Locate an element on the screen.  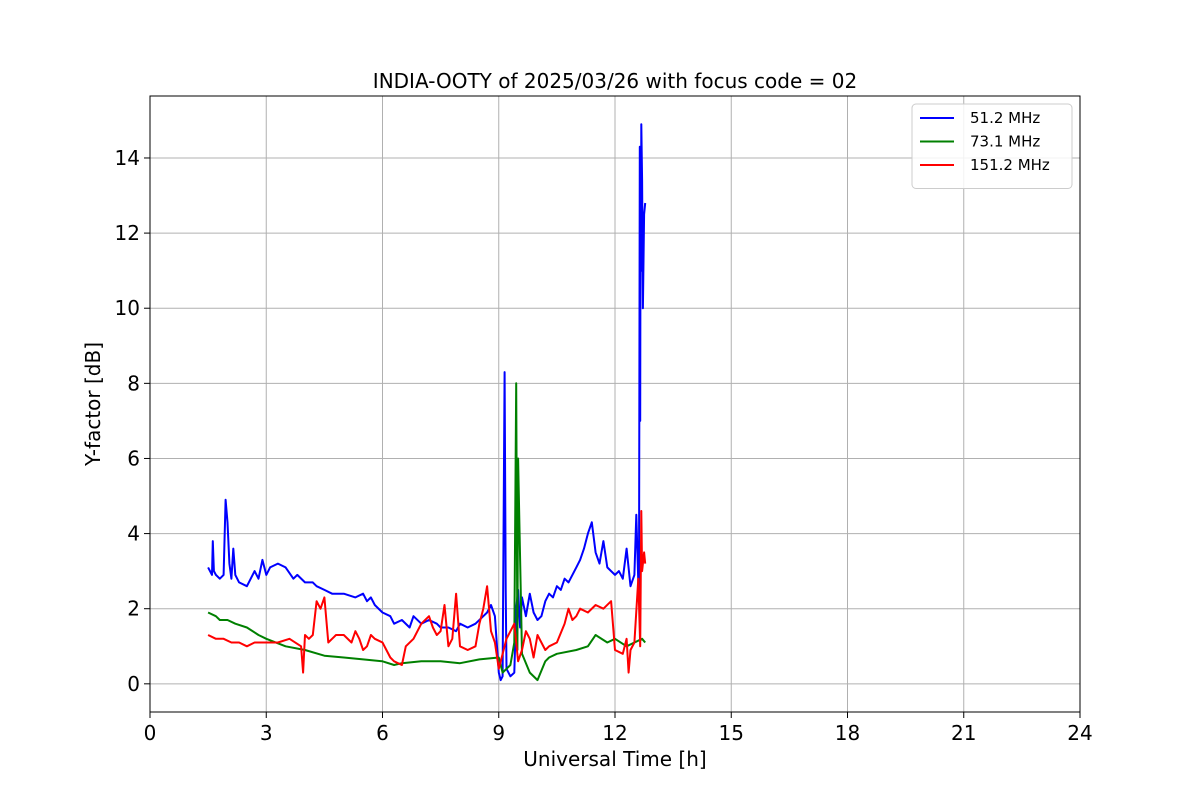
x-tick-label: 15 is located at coordinates (731, 733).